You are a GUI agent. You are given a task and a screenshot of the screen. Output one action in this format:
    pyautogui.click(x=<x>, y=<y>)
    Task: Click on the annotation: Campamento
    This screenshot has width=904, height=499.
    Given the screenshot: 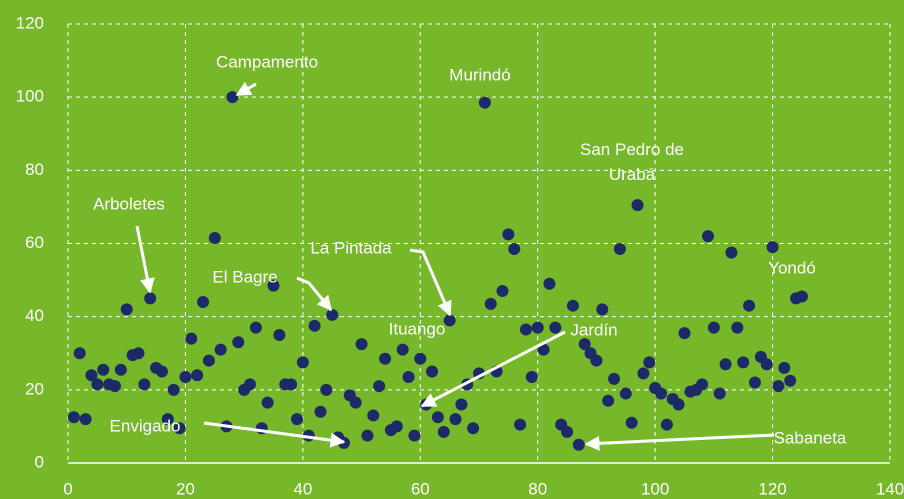 What is the action you would take?
    pyautogui.click(x=267, y=62)
    